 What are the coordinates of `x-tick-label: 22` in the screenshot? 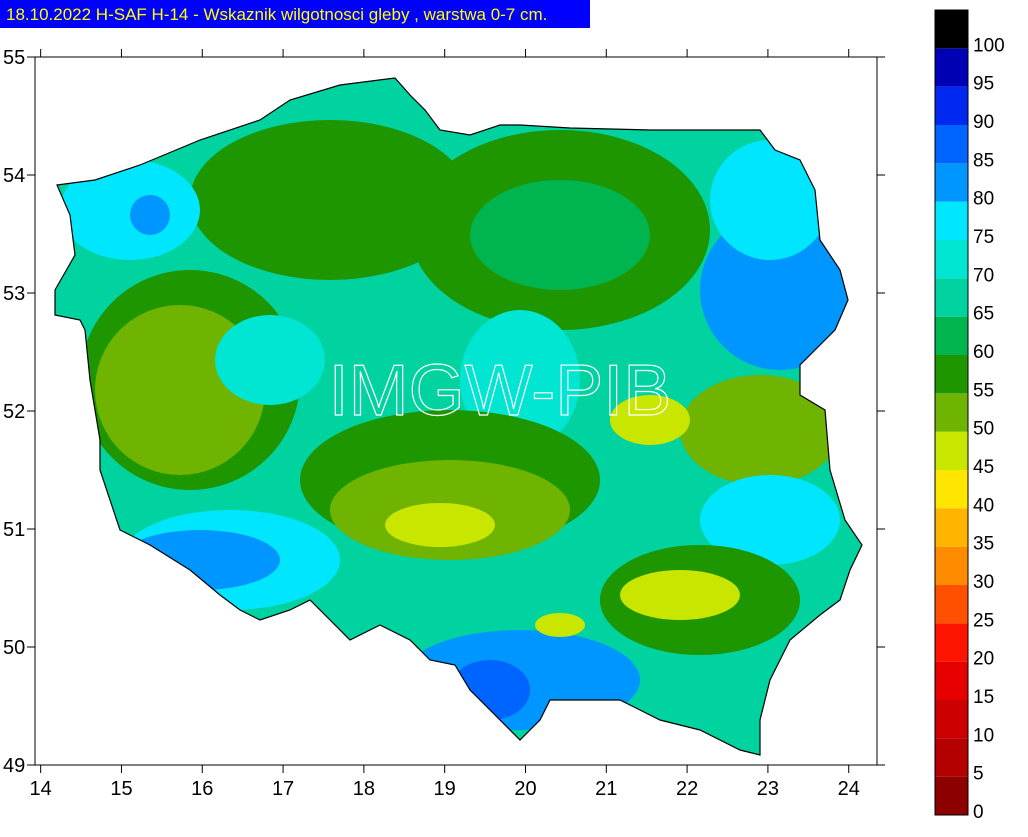 It's located at (687, 789).